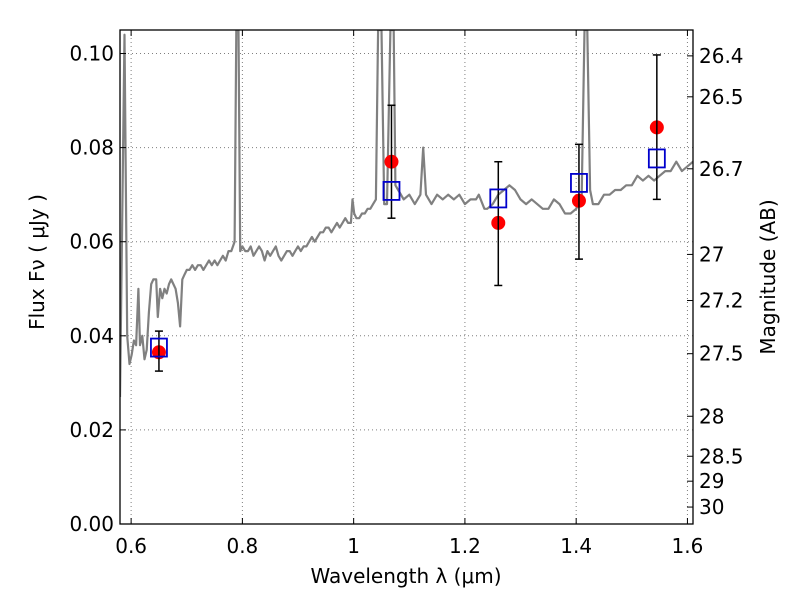 The height and width of the screenshot is (600, 800). What do you see at coordinates (721, 56) in the screenshot?
I see `magnitude-tick-label: 26.4` at bounding box center [721, 56].